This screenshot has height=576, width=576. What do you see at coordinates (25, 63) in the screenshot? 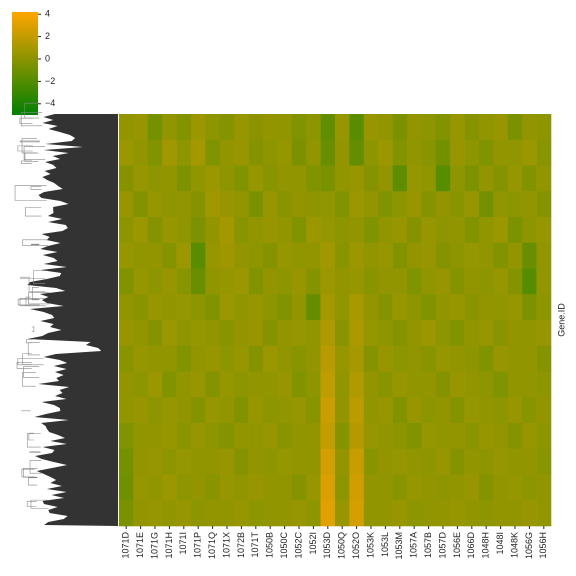
I see `colorbar` at bounding box center [25, 63].